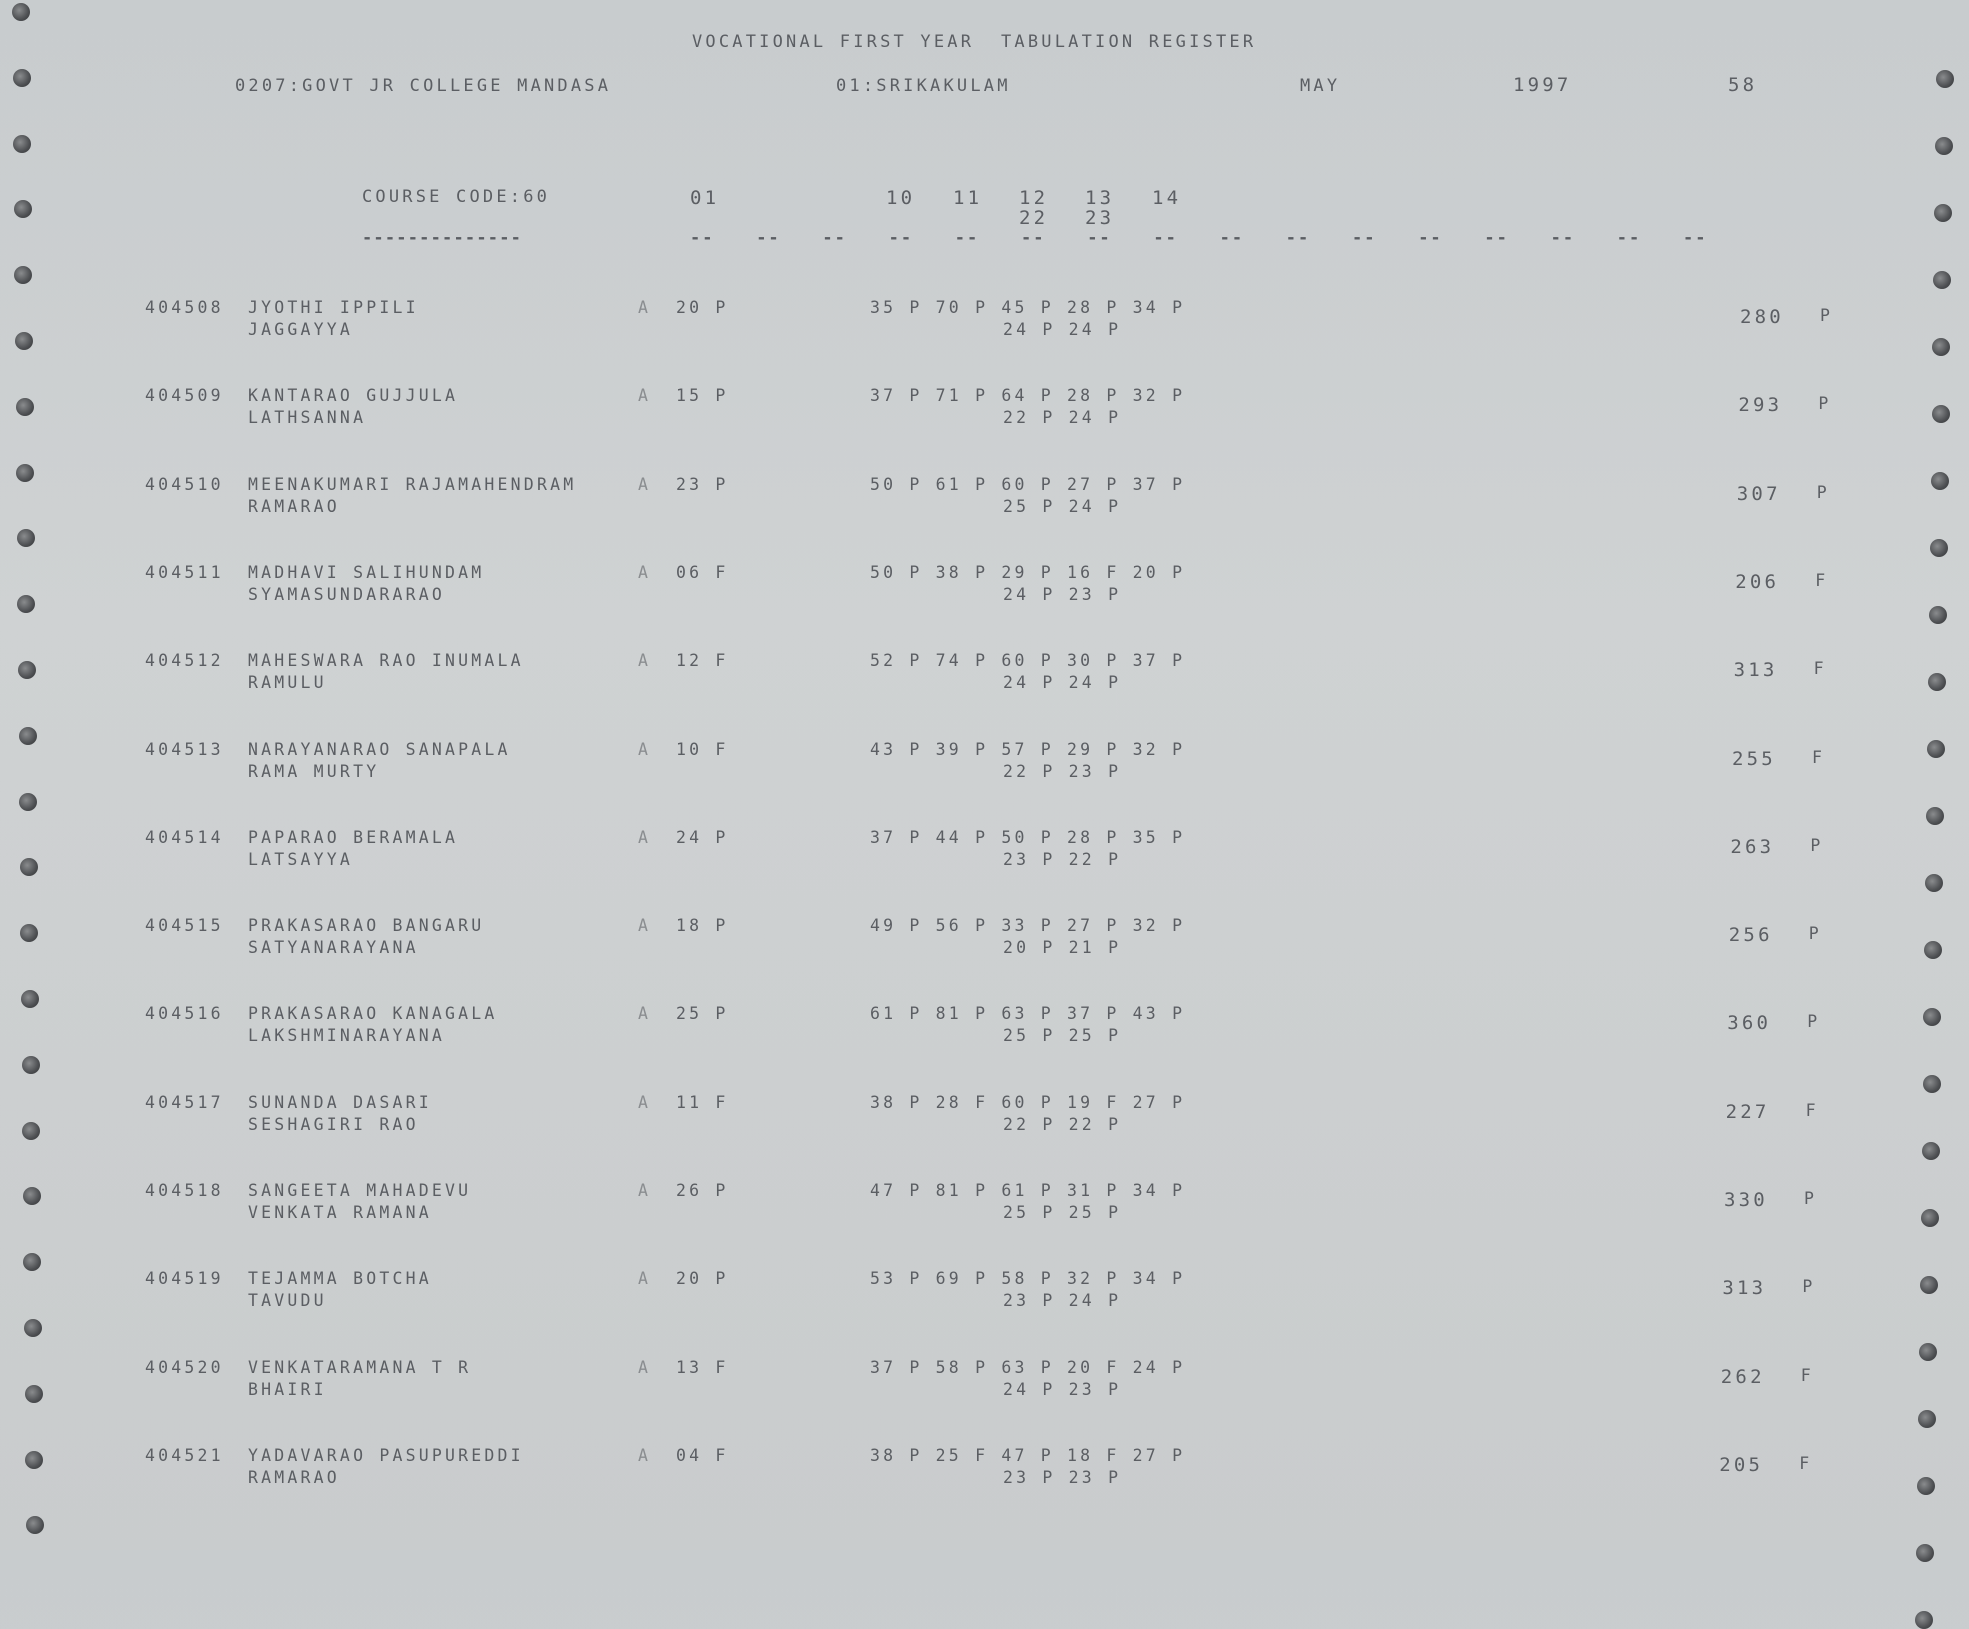 The height and width of the screenshot is (1629, 1969). I want to click on hall-ticket-number: 404517, so click(184, 1102).